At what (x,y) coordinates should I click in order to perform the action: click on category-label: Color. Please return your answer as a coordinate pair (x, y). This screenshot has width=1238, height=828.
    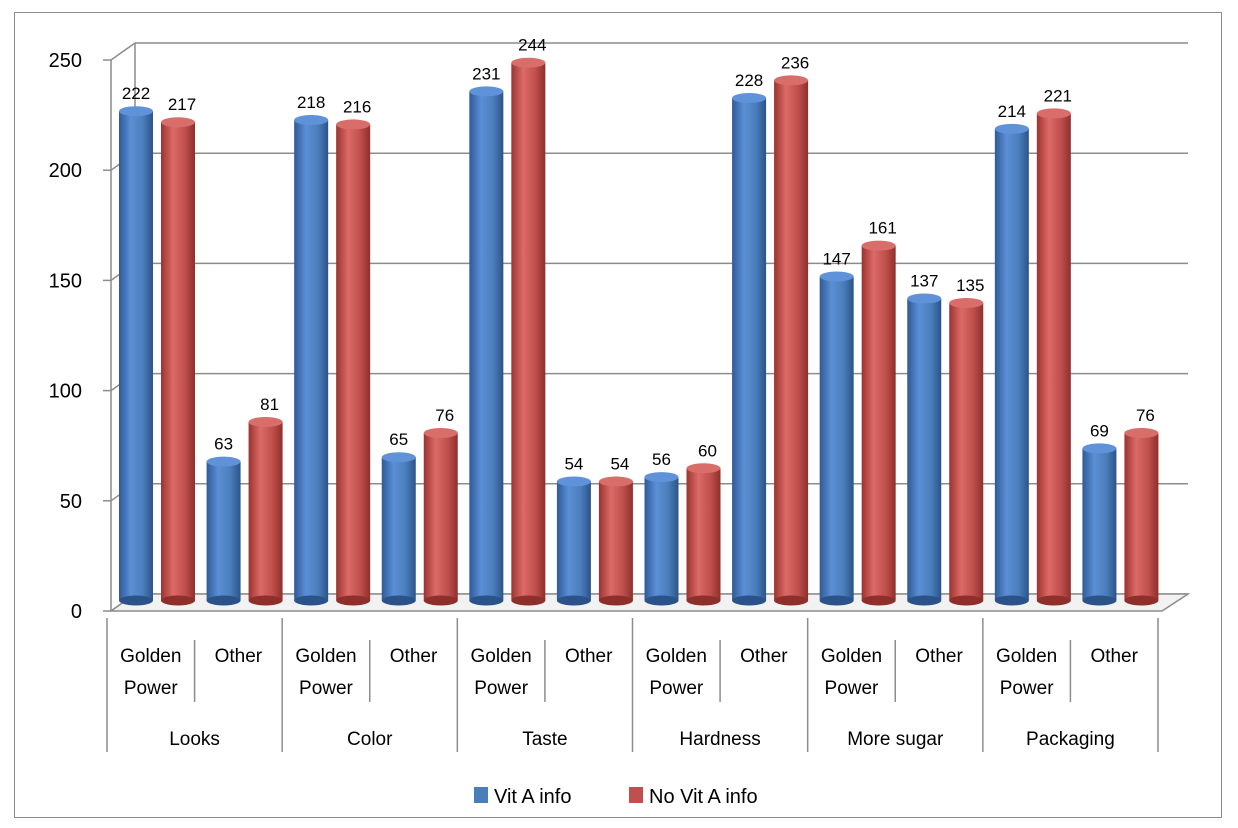
    Looking at the image, I should click on (370, 739).